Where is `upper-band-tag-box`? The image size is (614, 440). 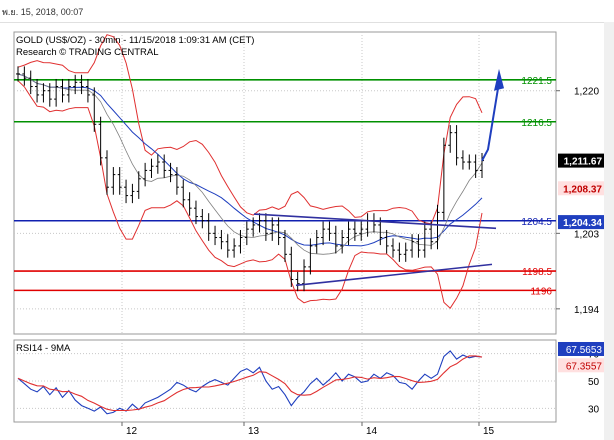
upper-band-tag-box is located at coordinates (581, 188).